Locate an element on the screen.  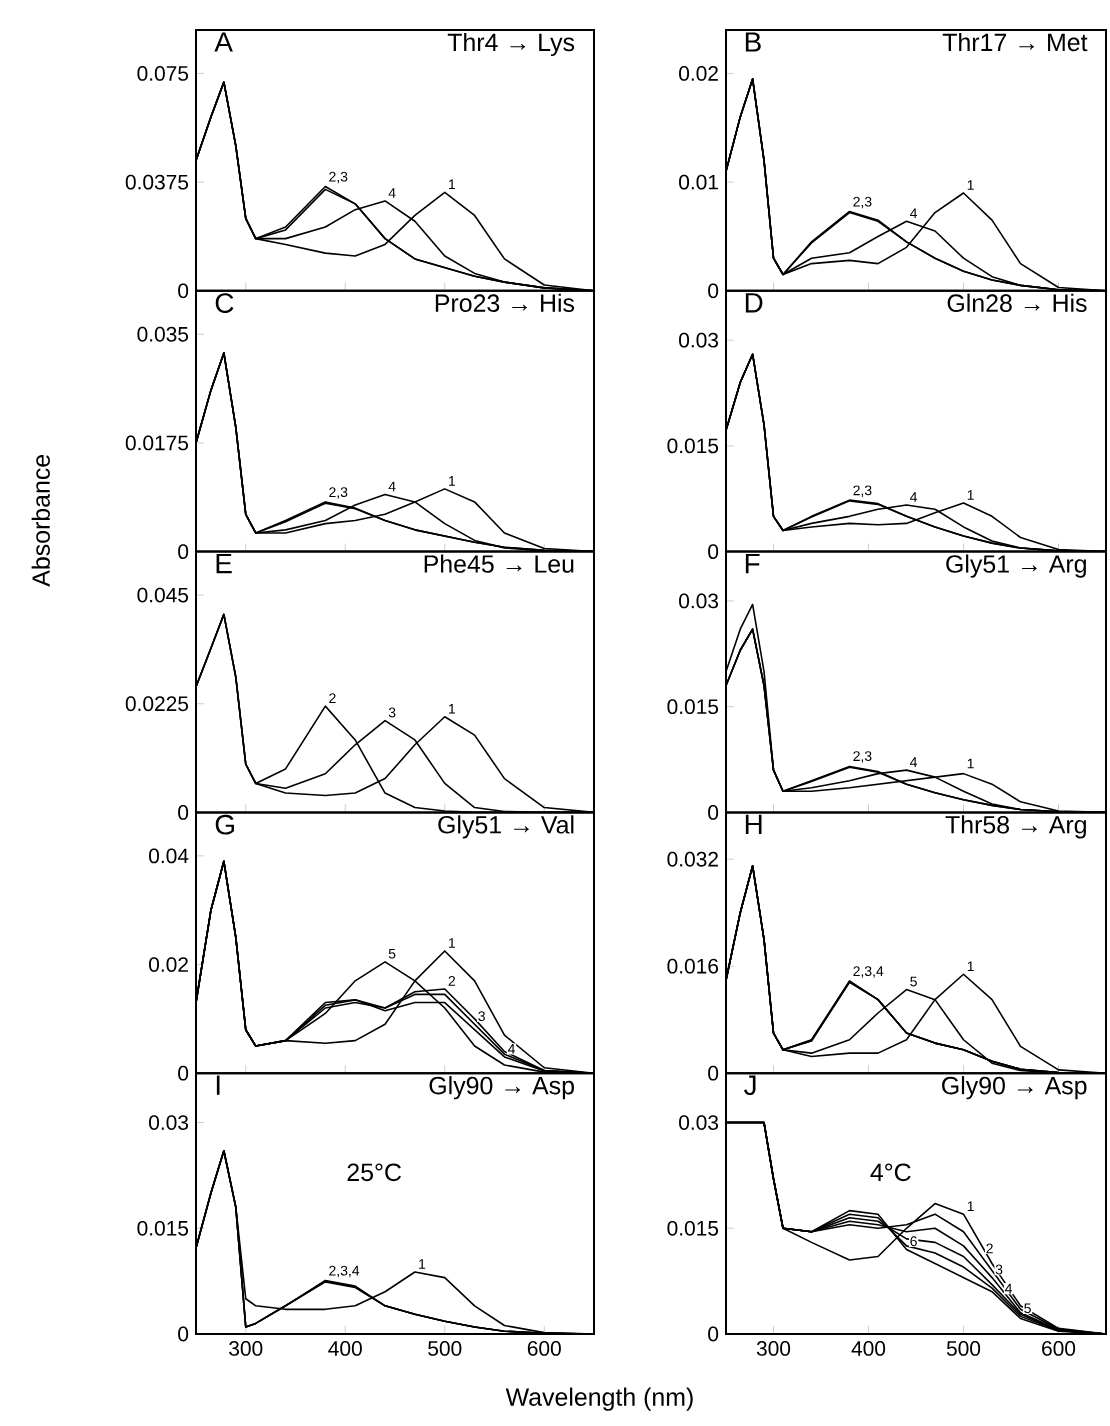
y-tick-label: 0.075 is located at coordinates (163, 73).